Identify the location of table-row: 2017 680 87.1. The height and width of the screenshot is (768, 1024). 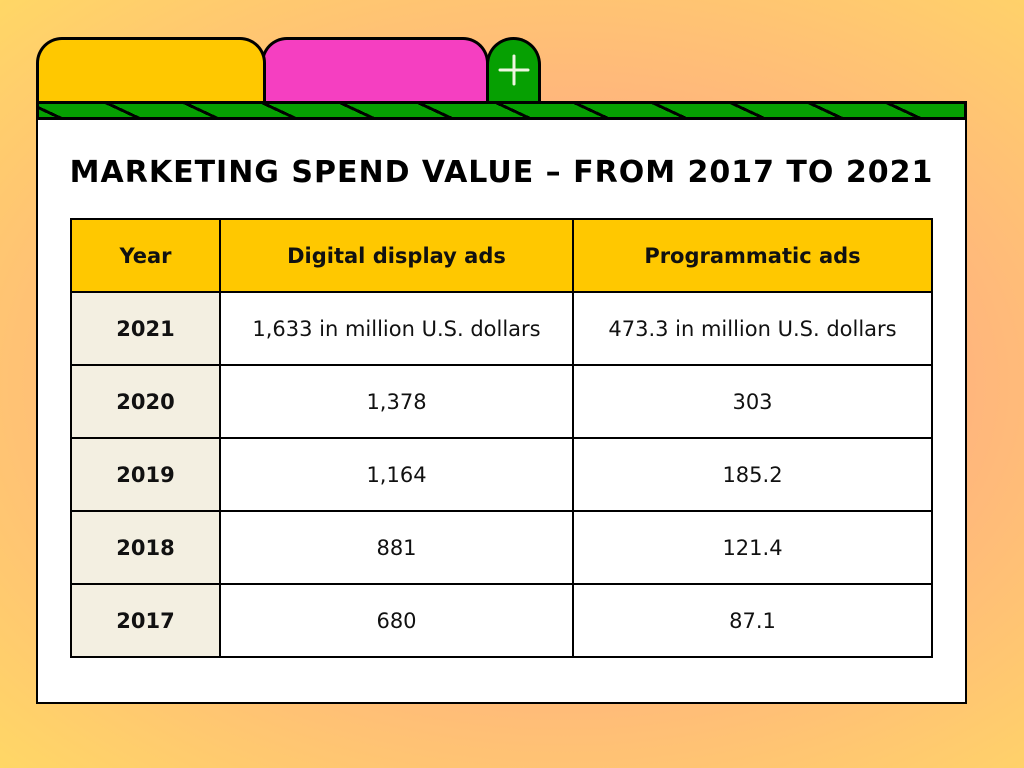
(501, 620).